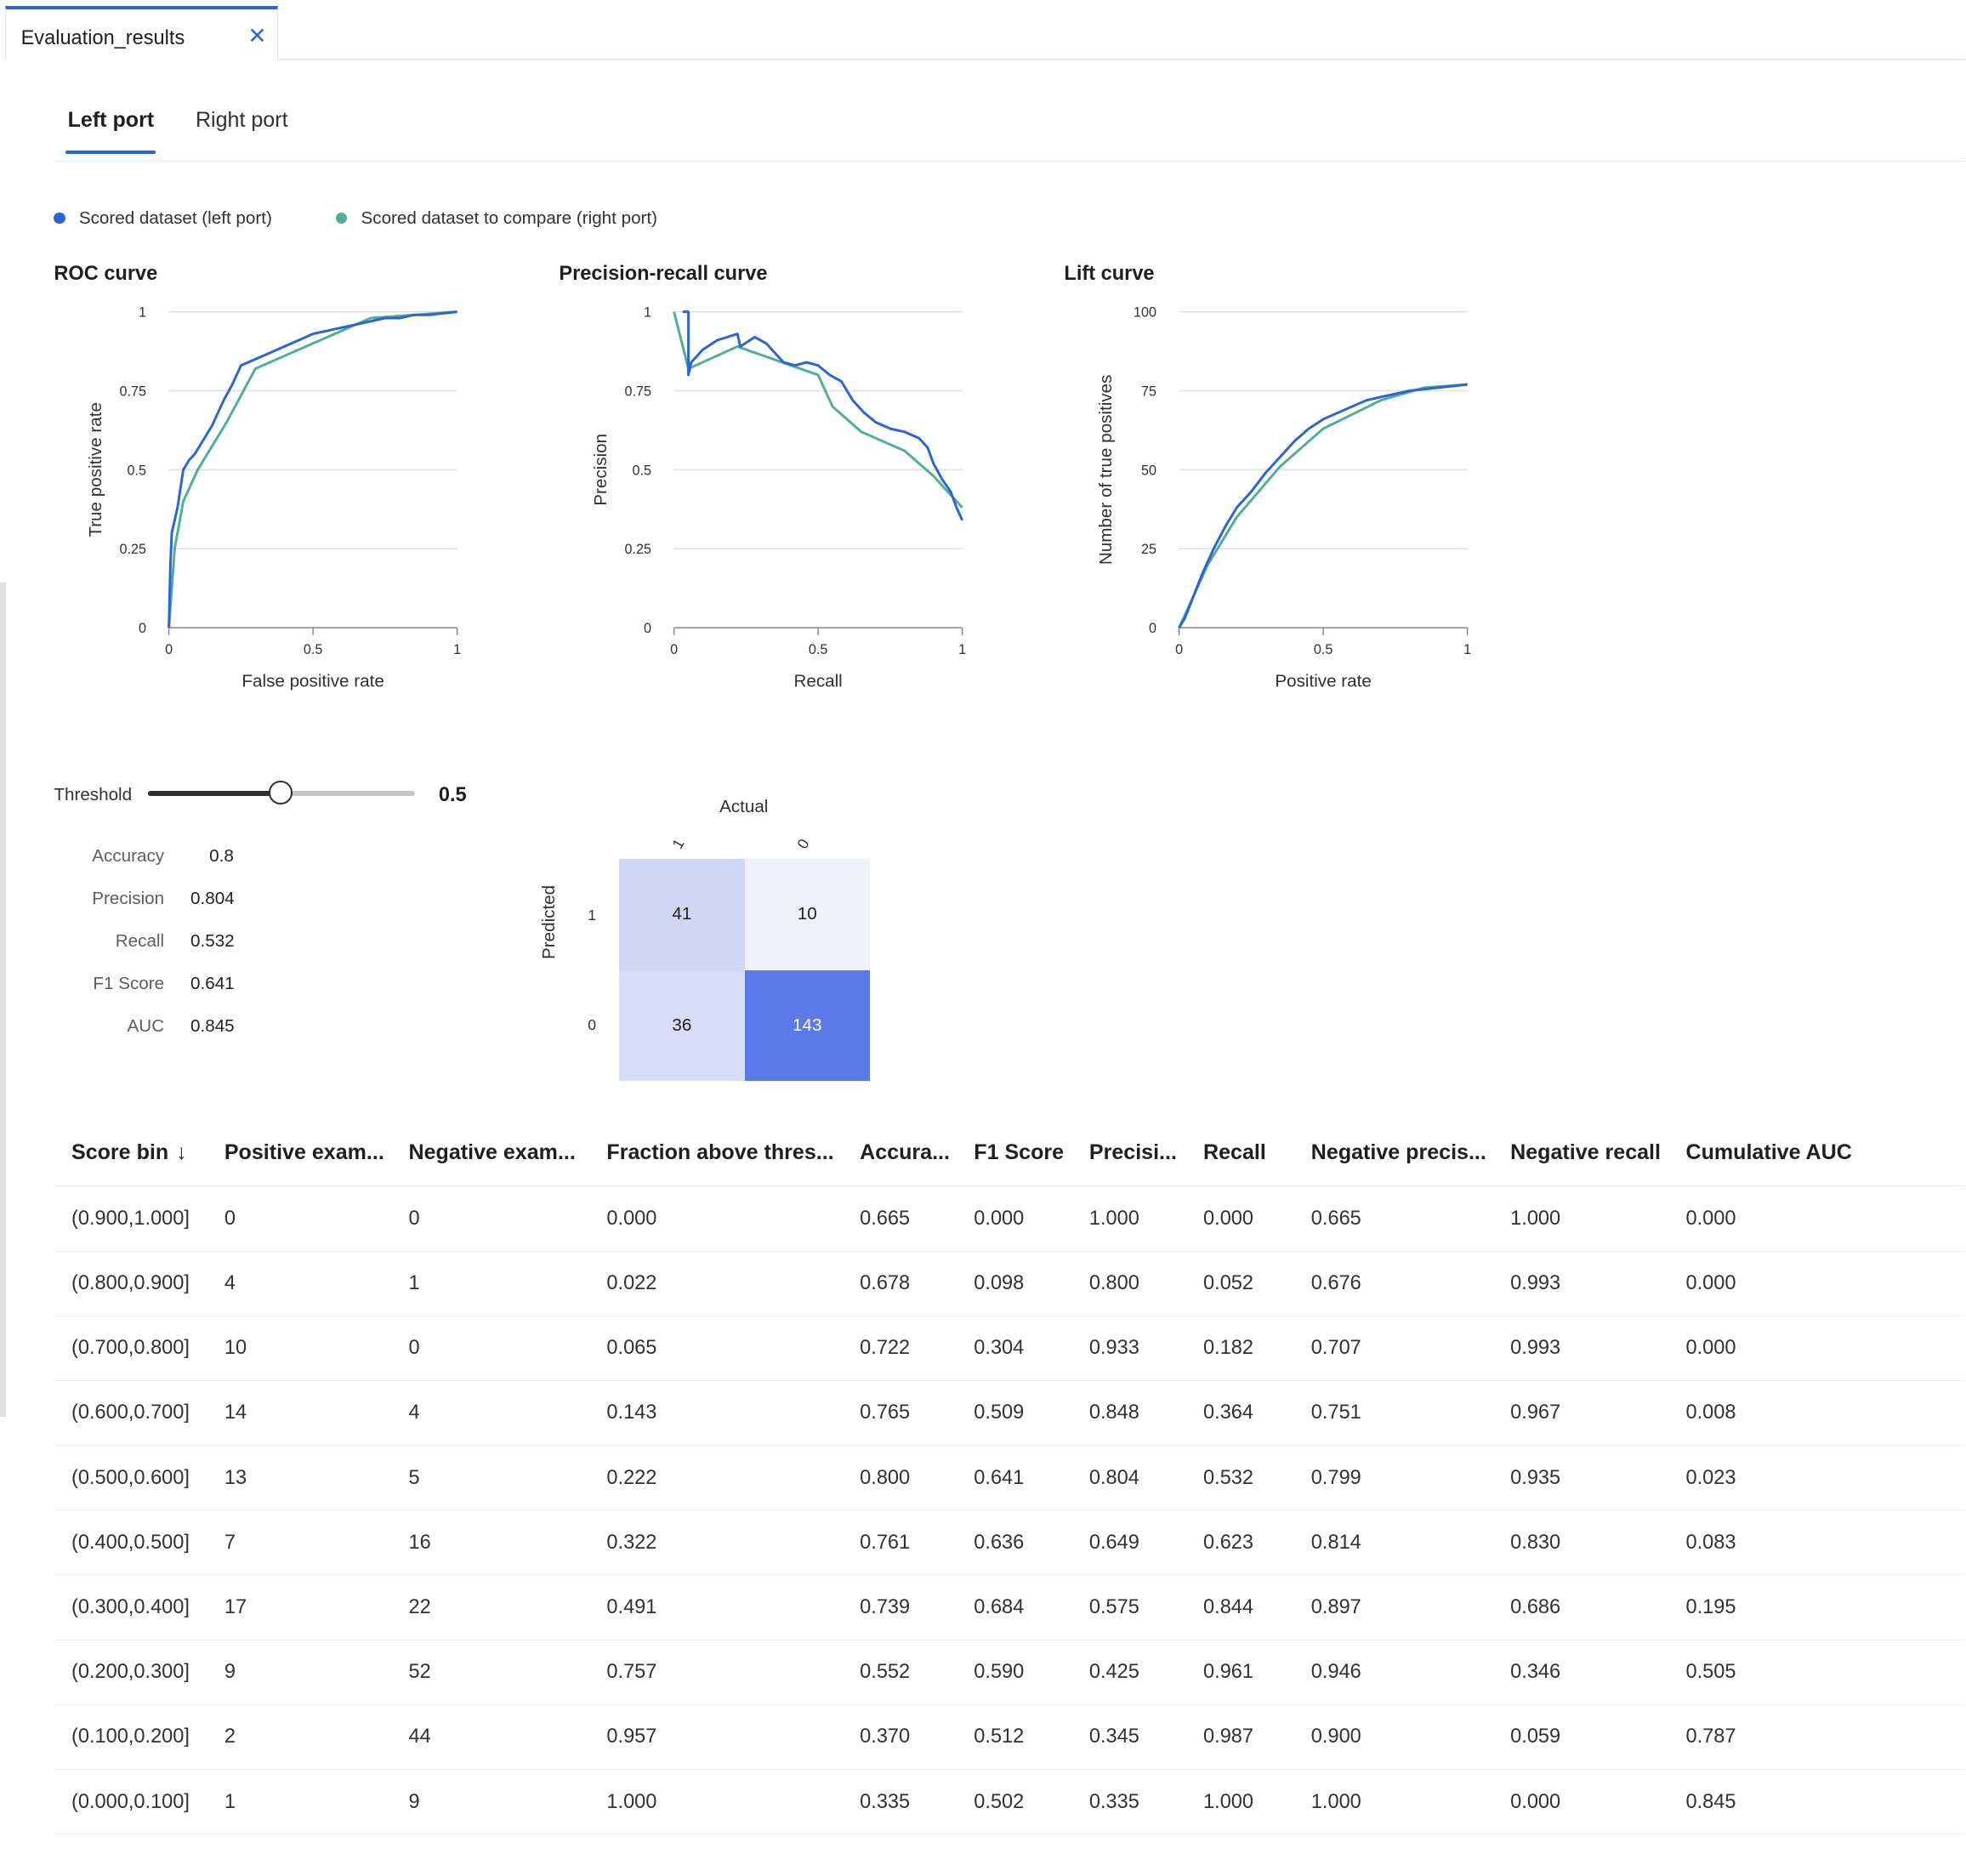 The height and width of the screenshot is (1876, 1966). Describe the element at coordinates (419, 1541) in the screenshot. I see `cell-negative-examples: 16` at that location.